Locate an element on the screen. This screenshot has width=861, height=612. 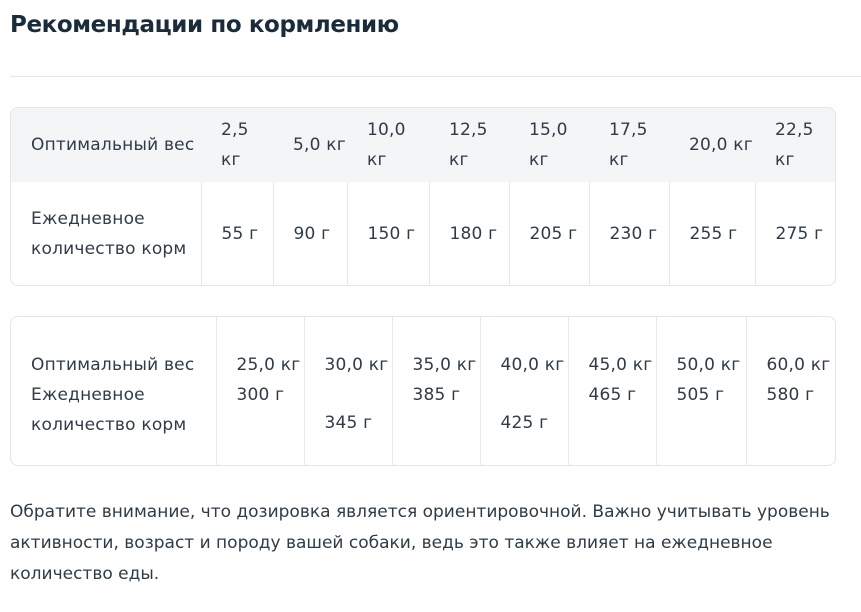
weight-cell: 40,0 кг is located at coordinates (523, 348).